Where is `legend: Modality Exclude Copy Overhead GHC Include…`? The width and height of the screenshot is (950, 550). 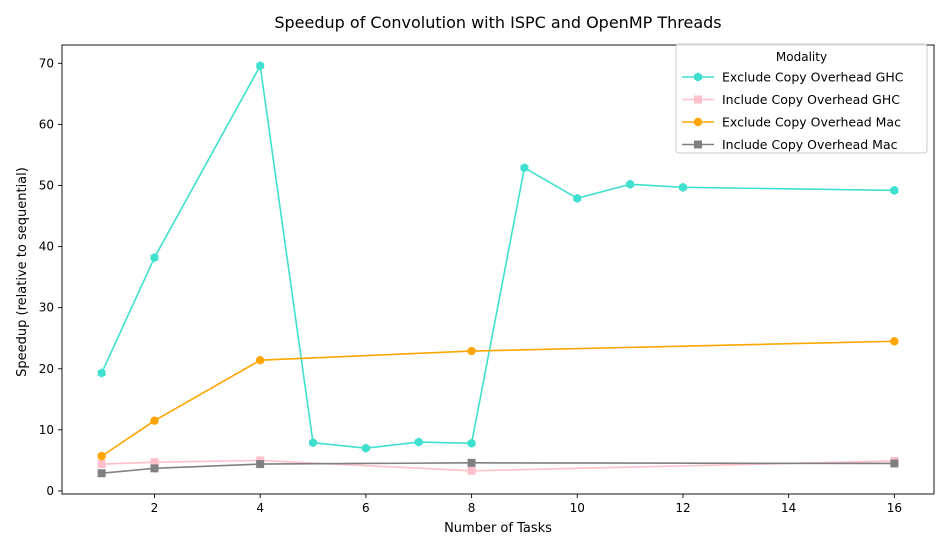 legend: Modality Exclude Copy Overhead GHC Include… is located at coordinates (801, 98).